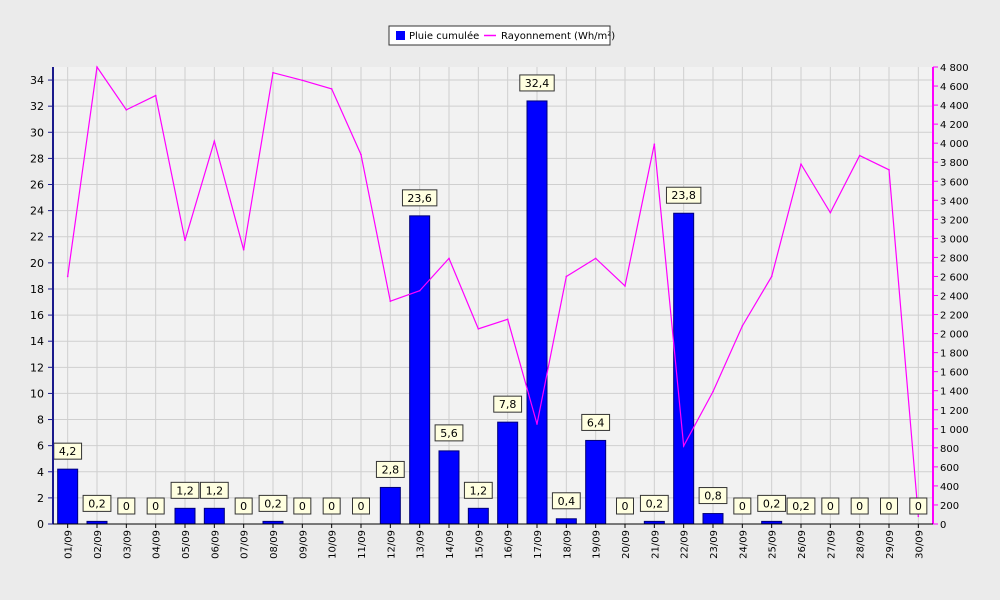 Image resolution: width=1000 pixels, height=600 pixels. I want to click on bar-value-label: 6,4, so click(596, 422).